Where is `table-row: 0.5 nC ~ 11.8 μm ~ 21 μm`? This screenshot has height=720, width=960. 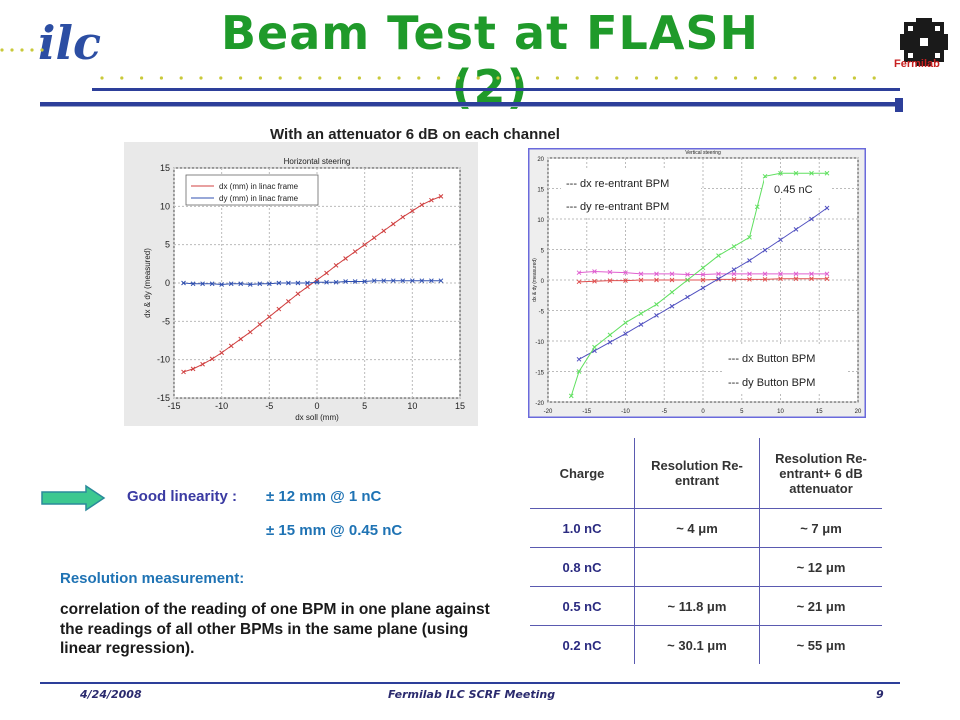 table-row: 0.5 nC ~ 11.8 μm ~ 21 μm is located at coordinates (706, 606).